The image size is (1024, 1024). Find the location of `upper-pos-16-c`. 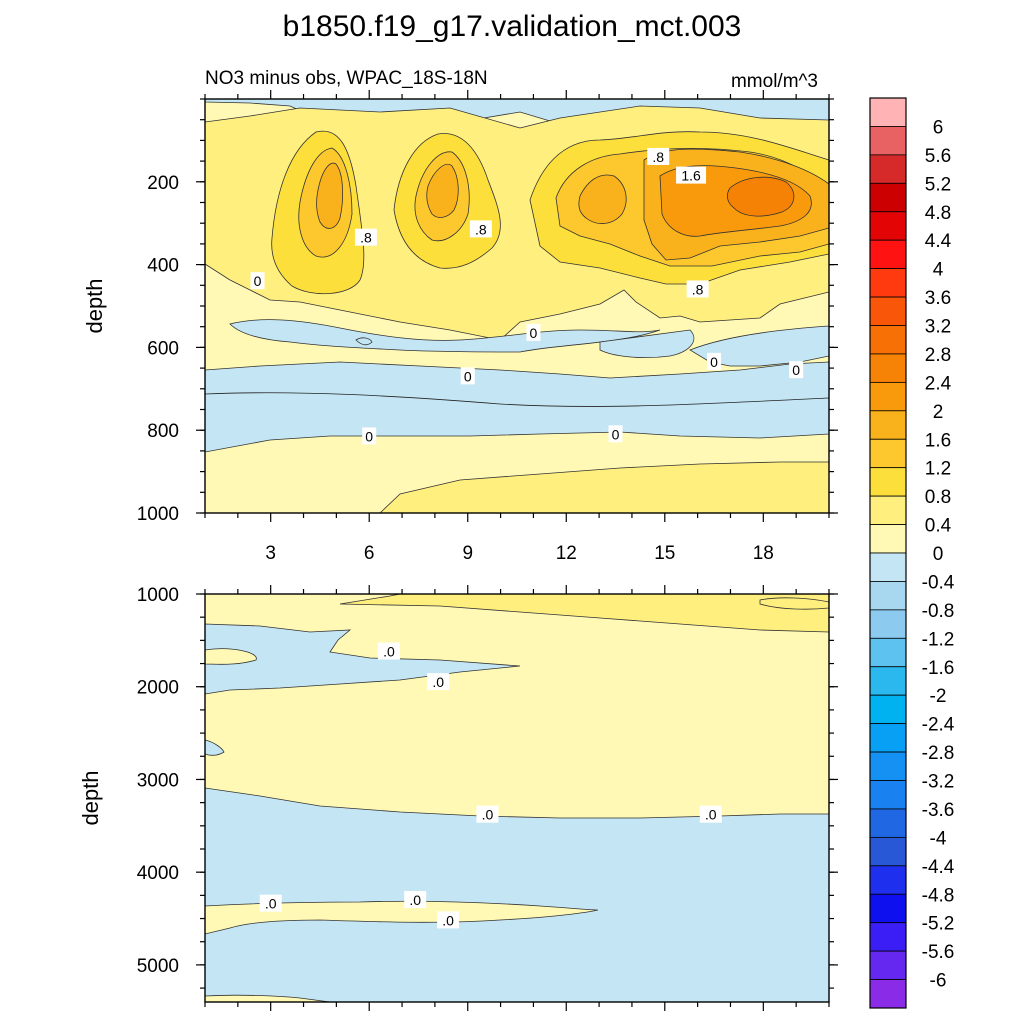

upper-pos-16-c is located at coordinates (602, 199).